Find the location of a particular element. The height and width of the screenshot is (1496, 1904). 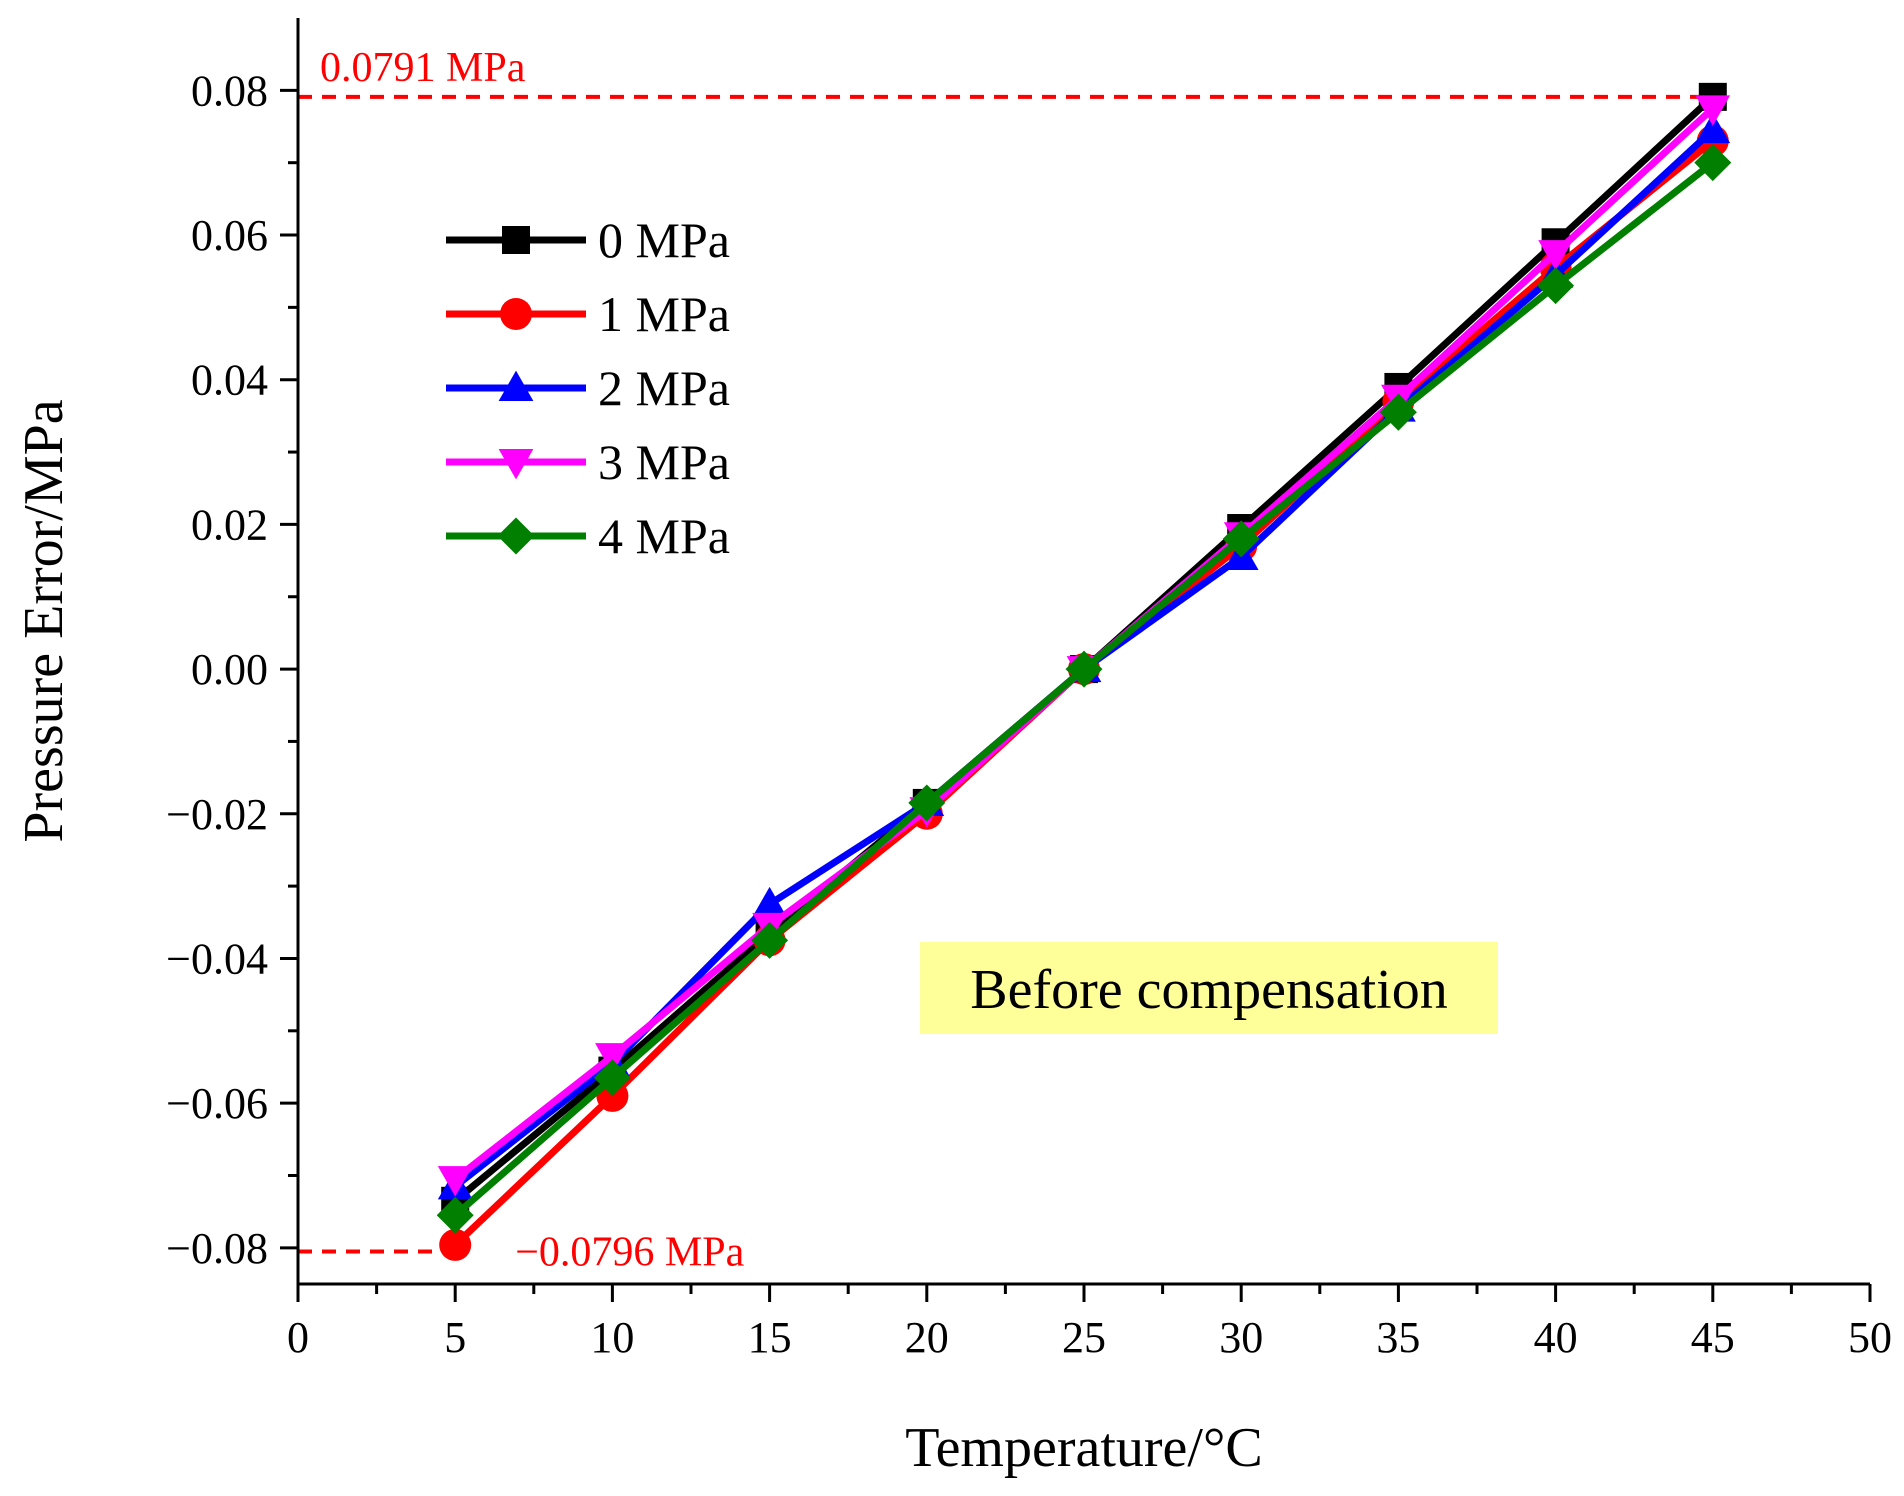

legend-item: 2 MPa is located at coordinates (588, 388).